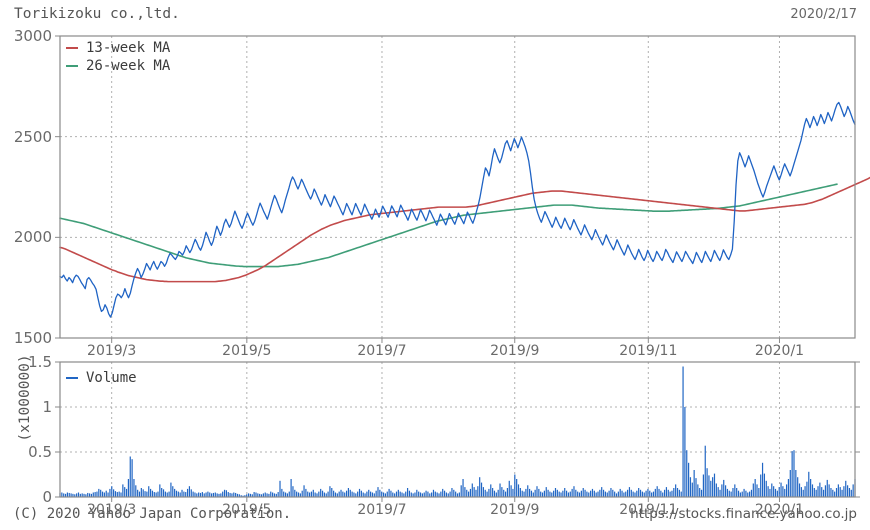 This screenshot has width=870, height=530. What do you see at coordinates (111, 378) in the screenshot?
I see `volume-legend-label-0: Volume` at bounding box center [111, 378].